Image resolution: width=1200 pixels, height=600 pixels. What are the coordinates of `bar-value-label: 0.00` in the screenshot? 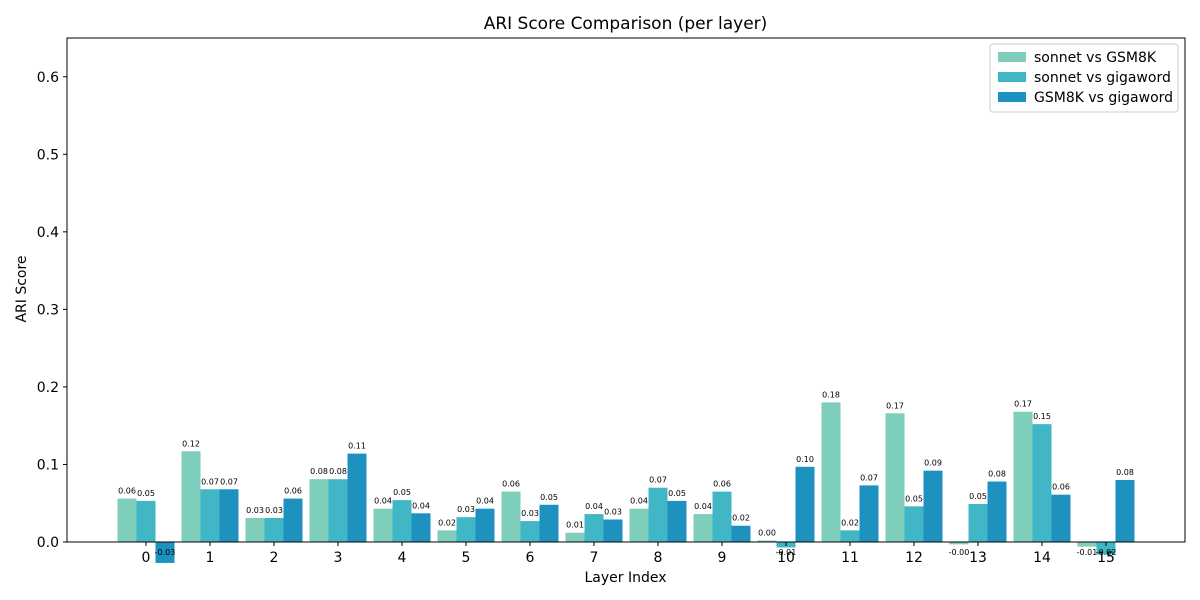 It's located at (767, 532).